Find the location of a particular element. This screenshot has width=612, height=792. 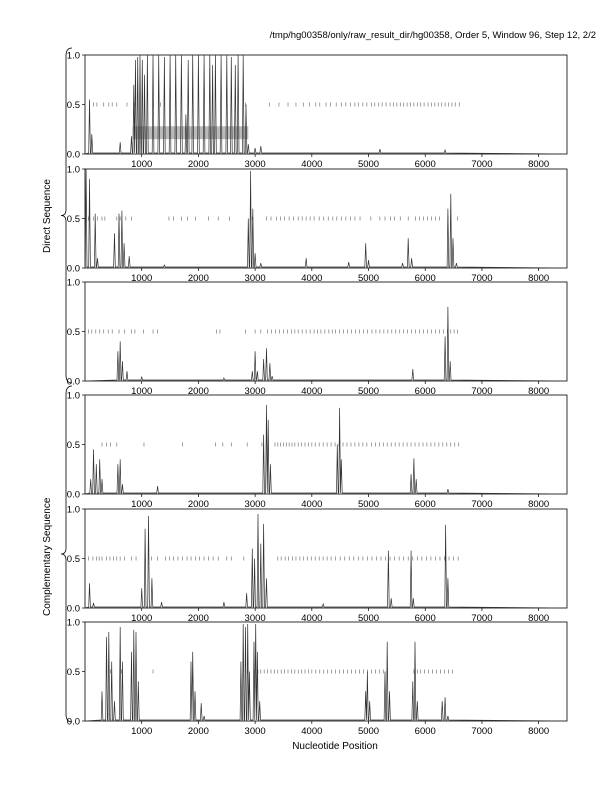

x-tick-label-5-0: 1000 is located at coordinates (141, 731).